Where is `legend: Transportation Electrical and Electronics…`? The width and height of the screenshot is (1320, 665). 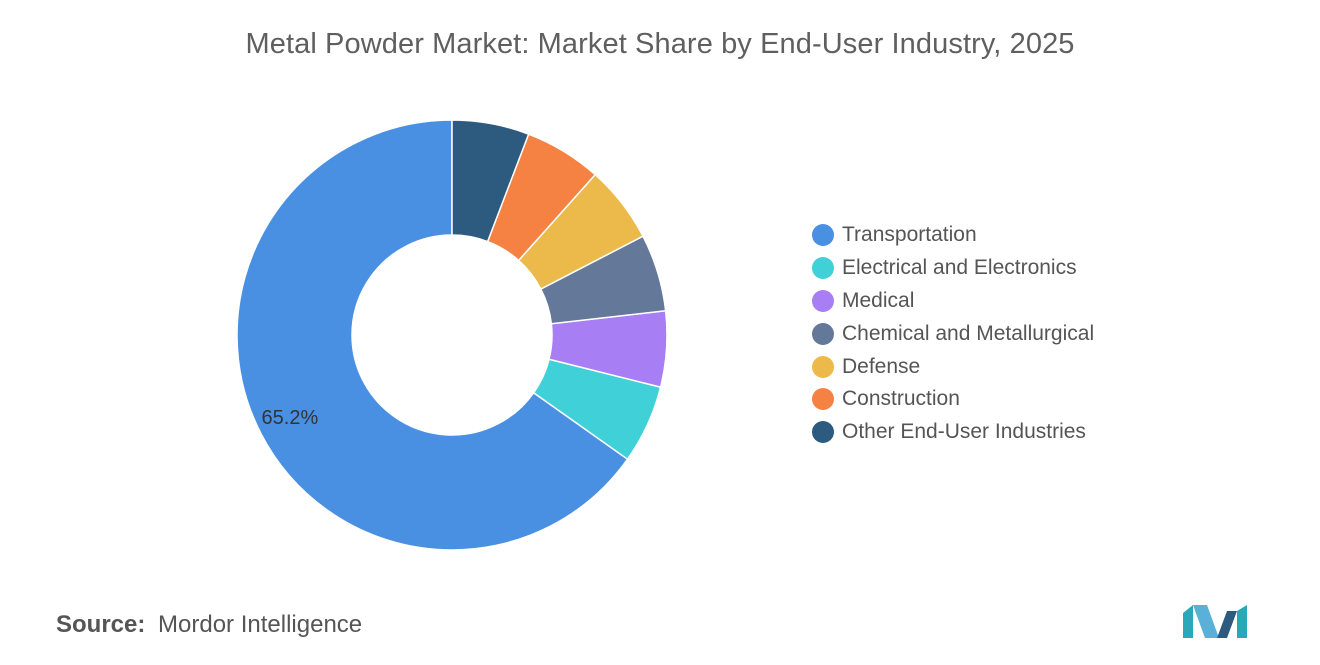
legend: Transportation Electrical and Electronics… is located at coordinates (953, 334).